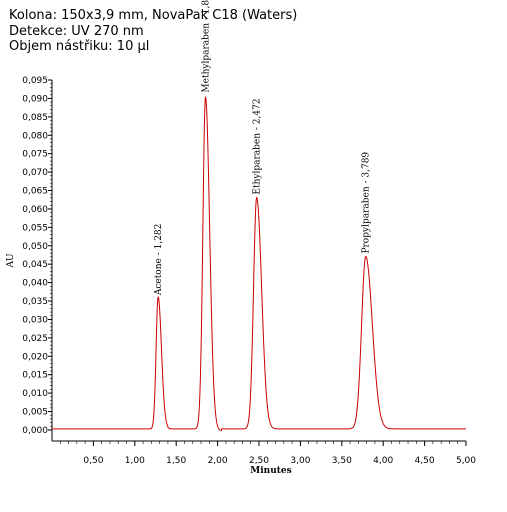 This screenshot has width=507, height=512. What do you see at coordinates (176, 461) in the screenshot?
I see `x-tick-label: 1,50` at bounding box center [176, 461].